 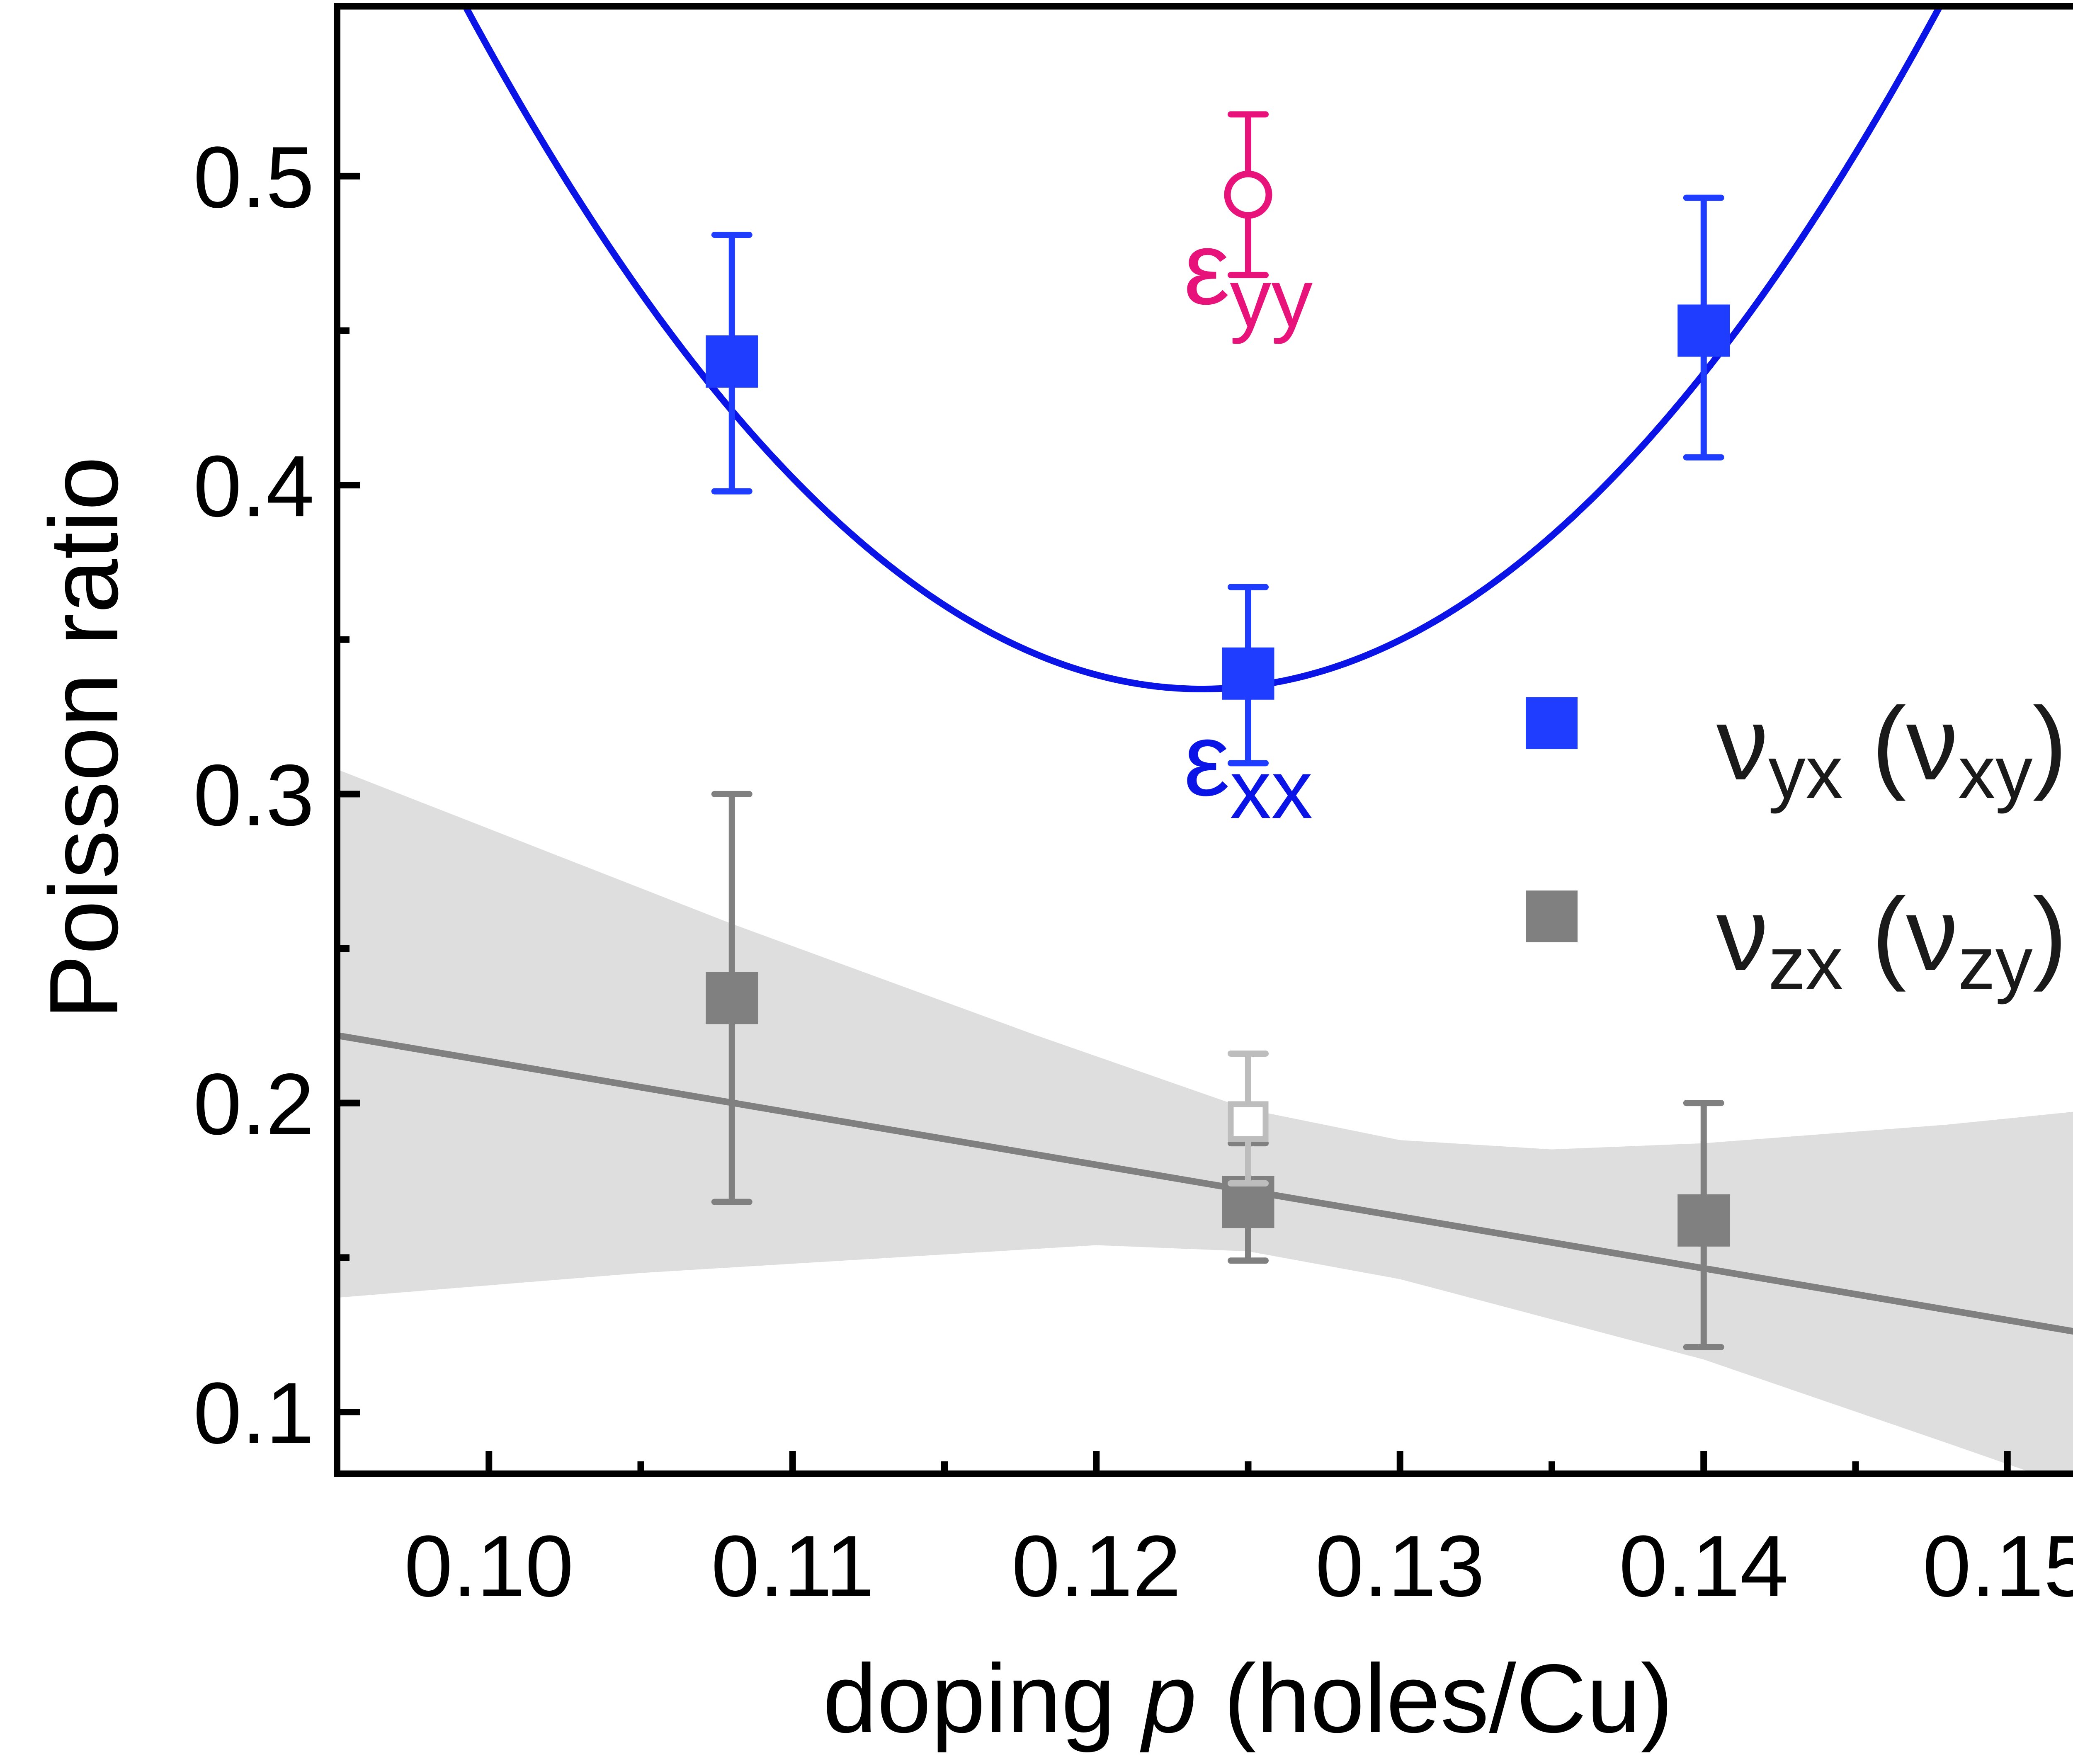 I want to click on legend-entry-nu-zx: νzx (νzy), so click(x=1892, y=940).